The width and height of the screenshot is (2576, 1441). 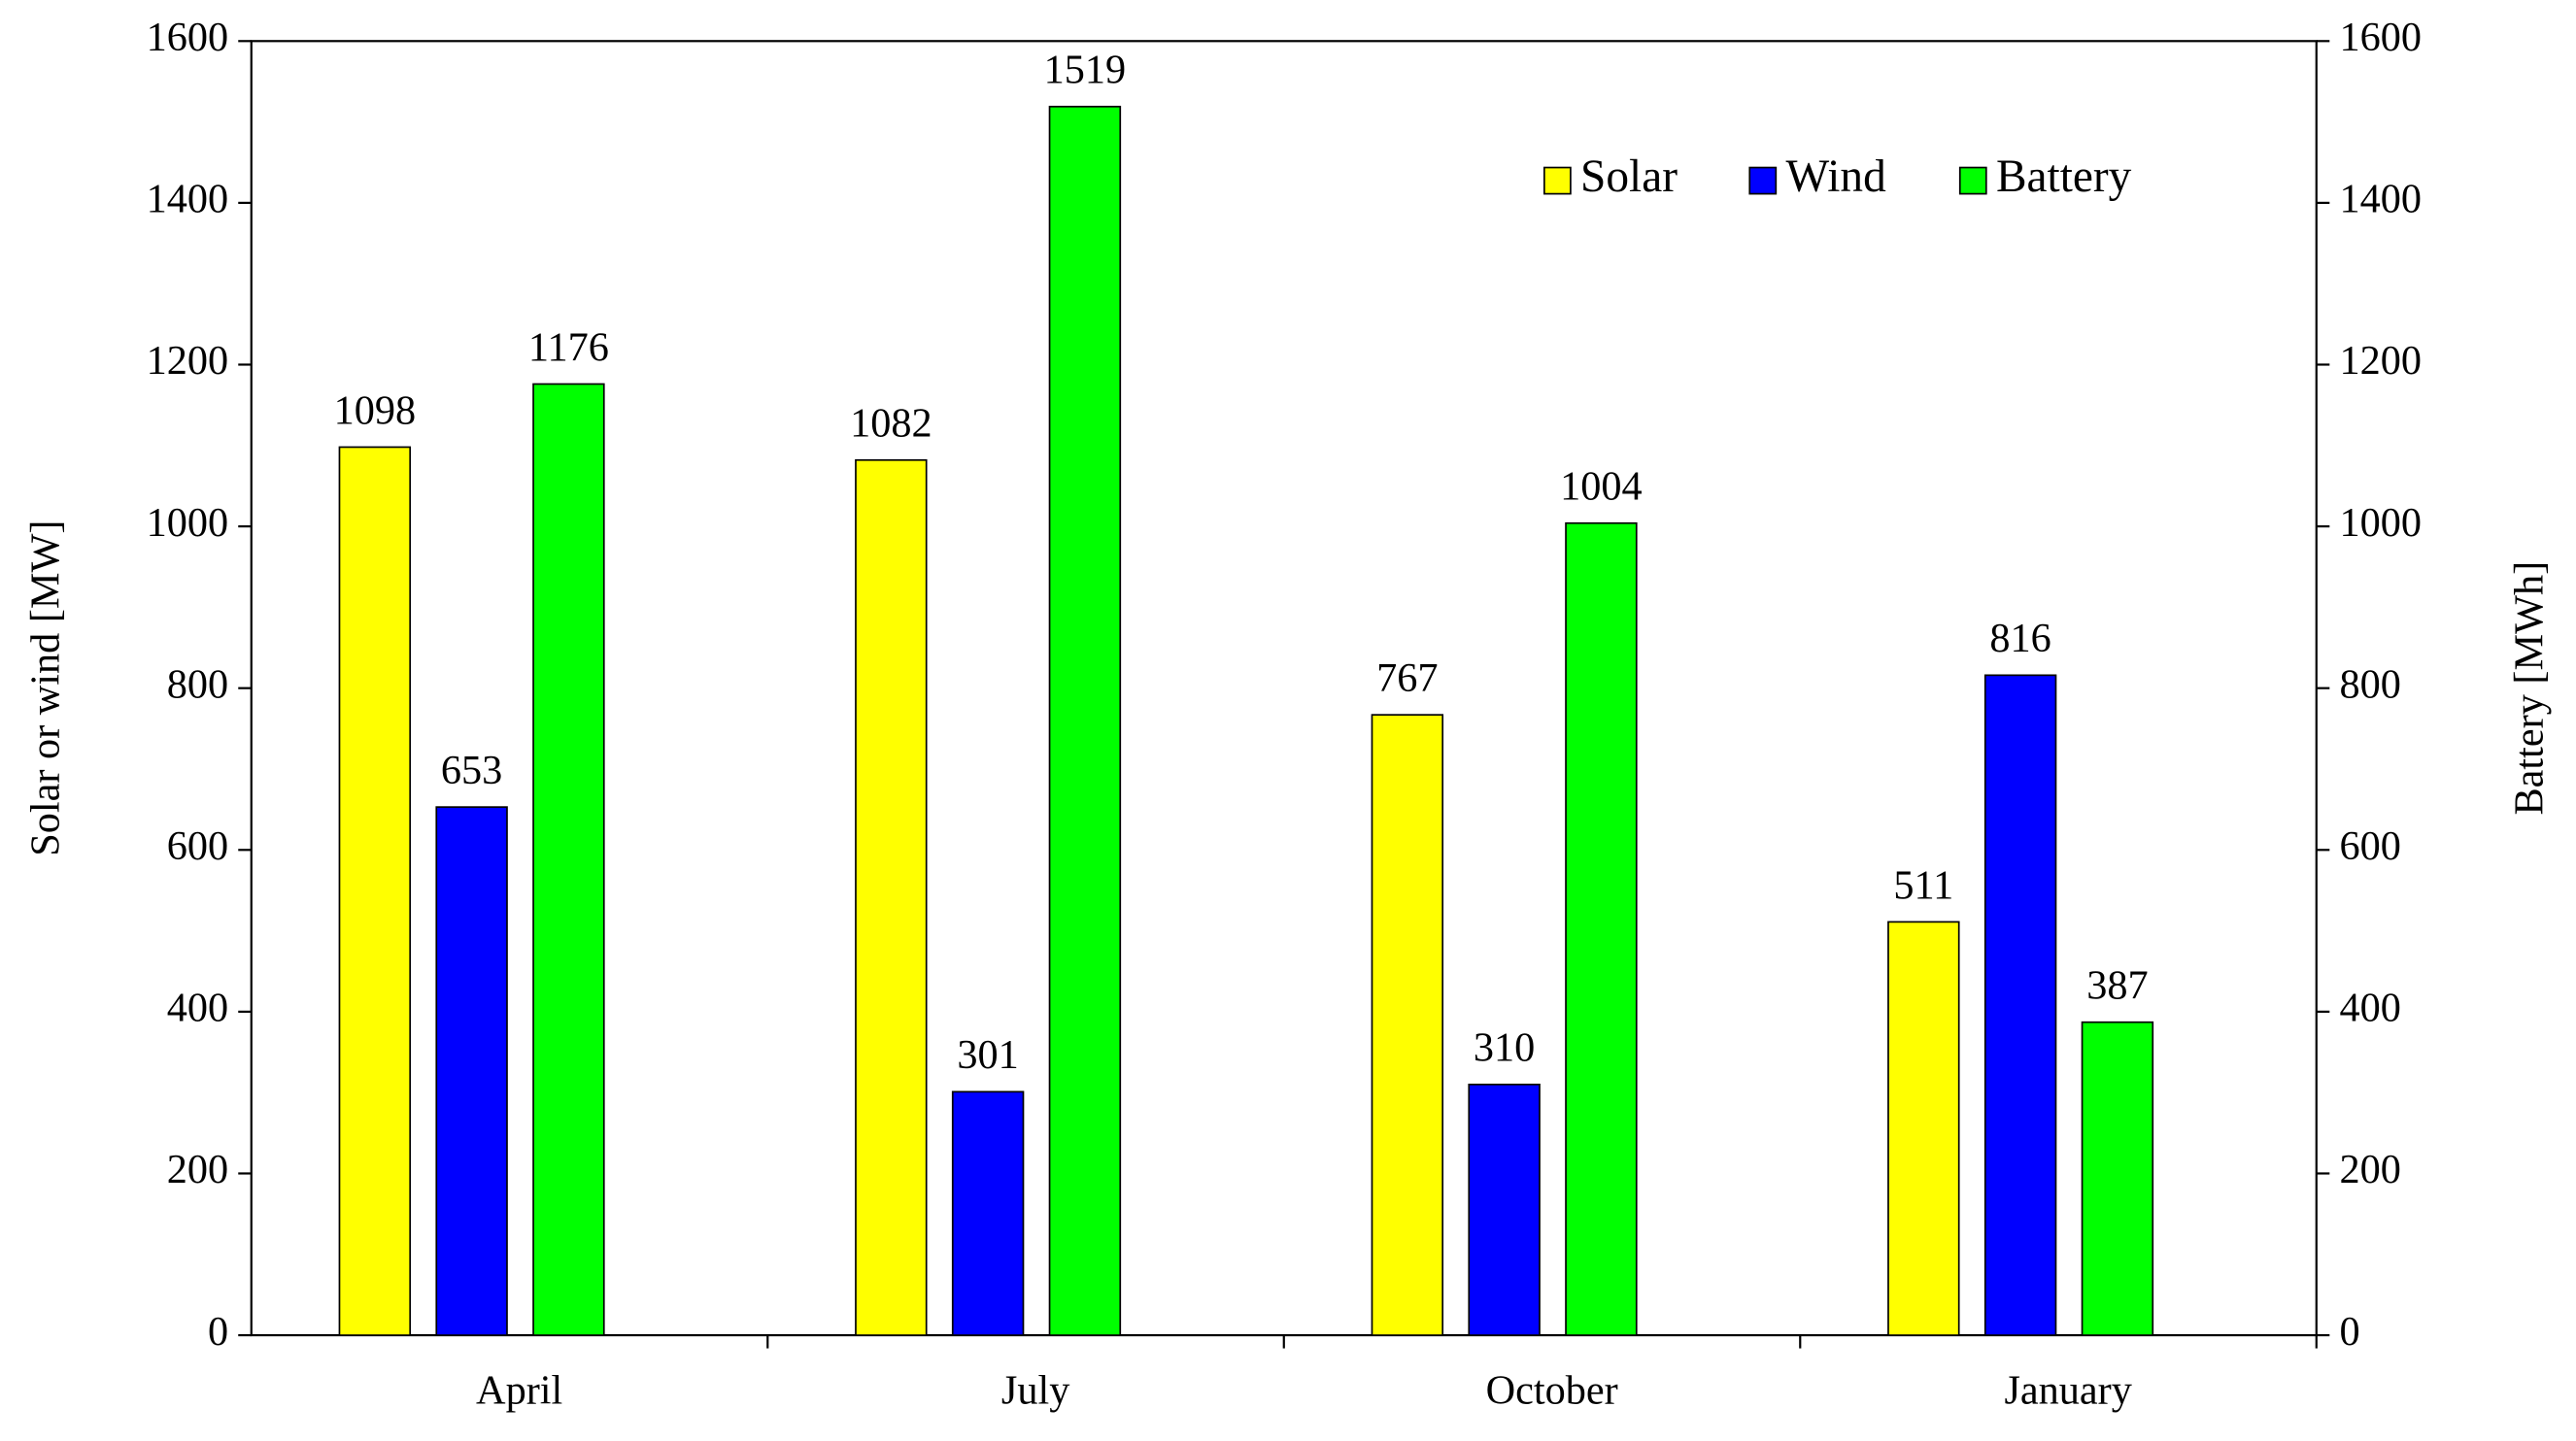 What do you see at coordinates (188, 37) in the screenshot?
I see `y-tick-label: 1600` at bounding box center [188, 37].